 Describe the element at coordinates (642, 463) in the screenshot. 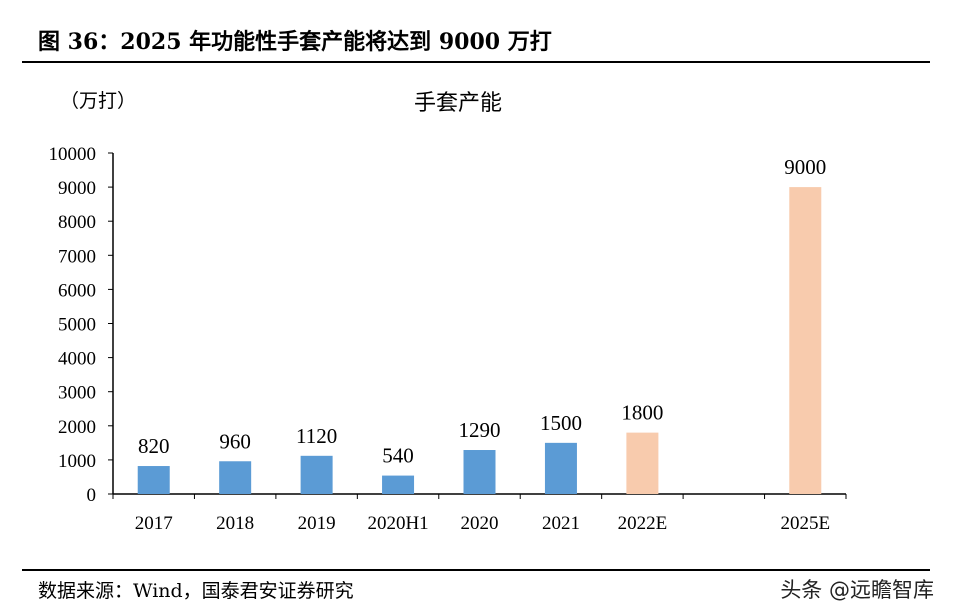

I see `bar-2022E` at that location.